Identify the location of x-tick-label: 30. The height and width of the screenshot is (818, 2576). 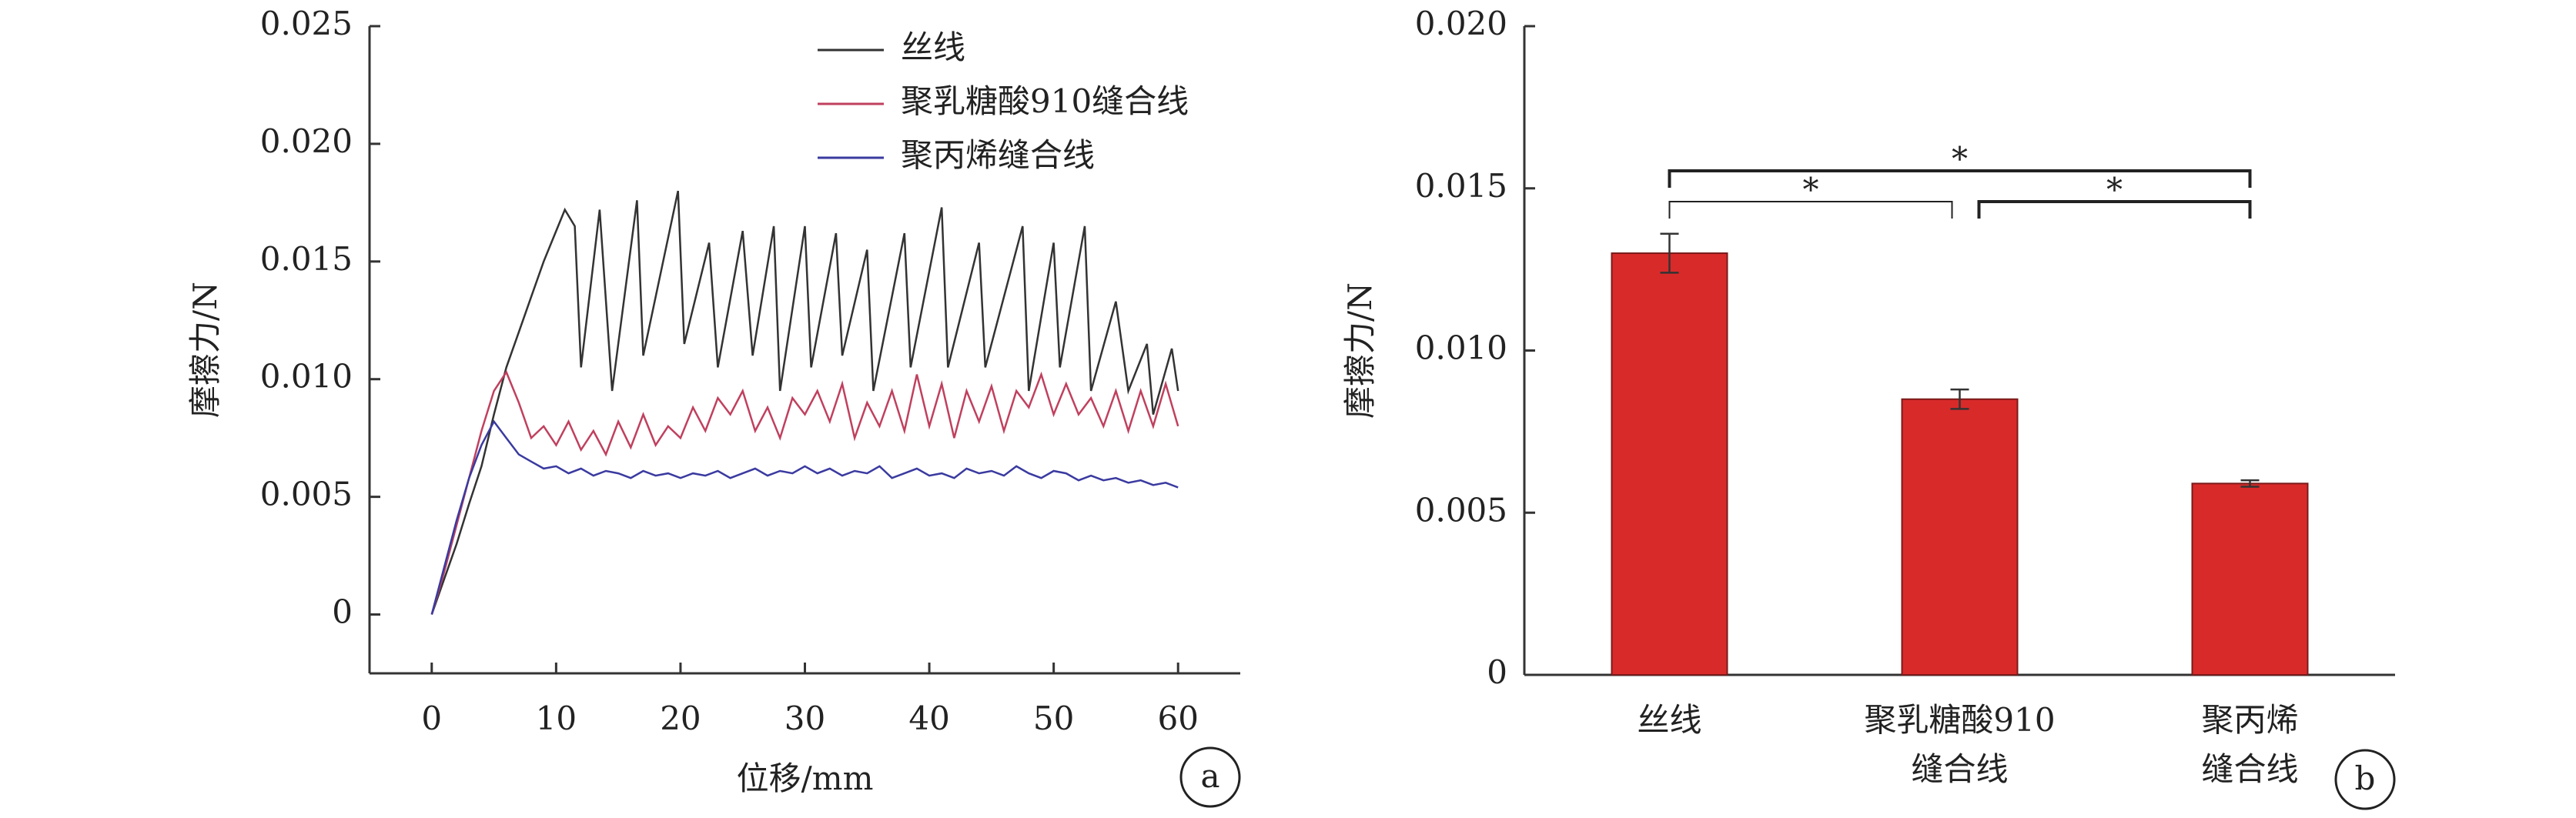
(805, 718).